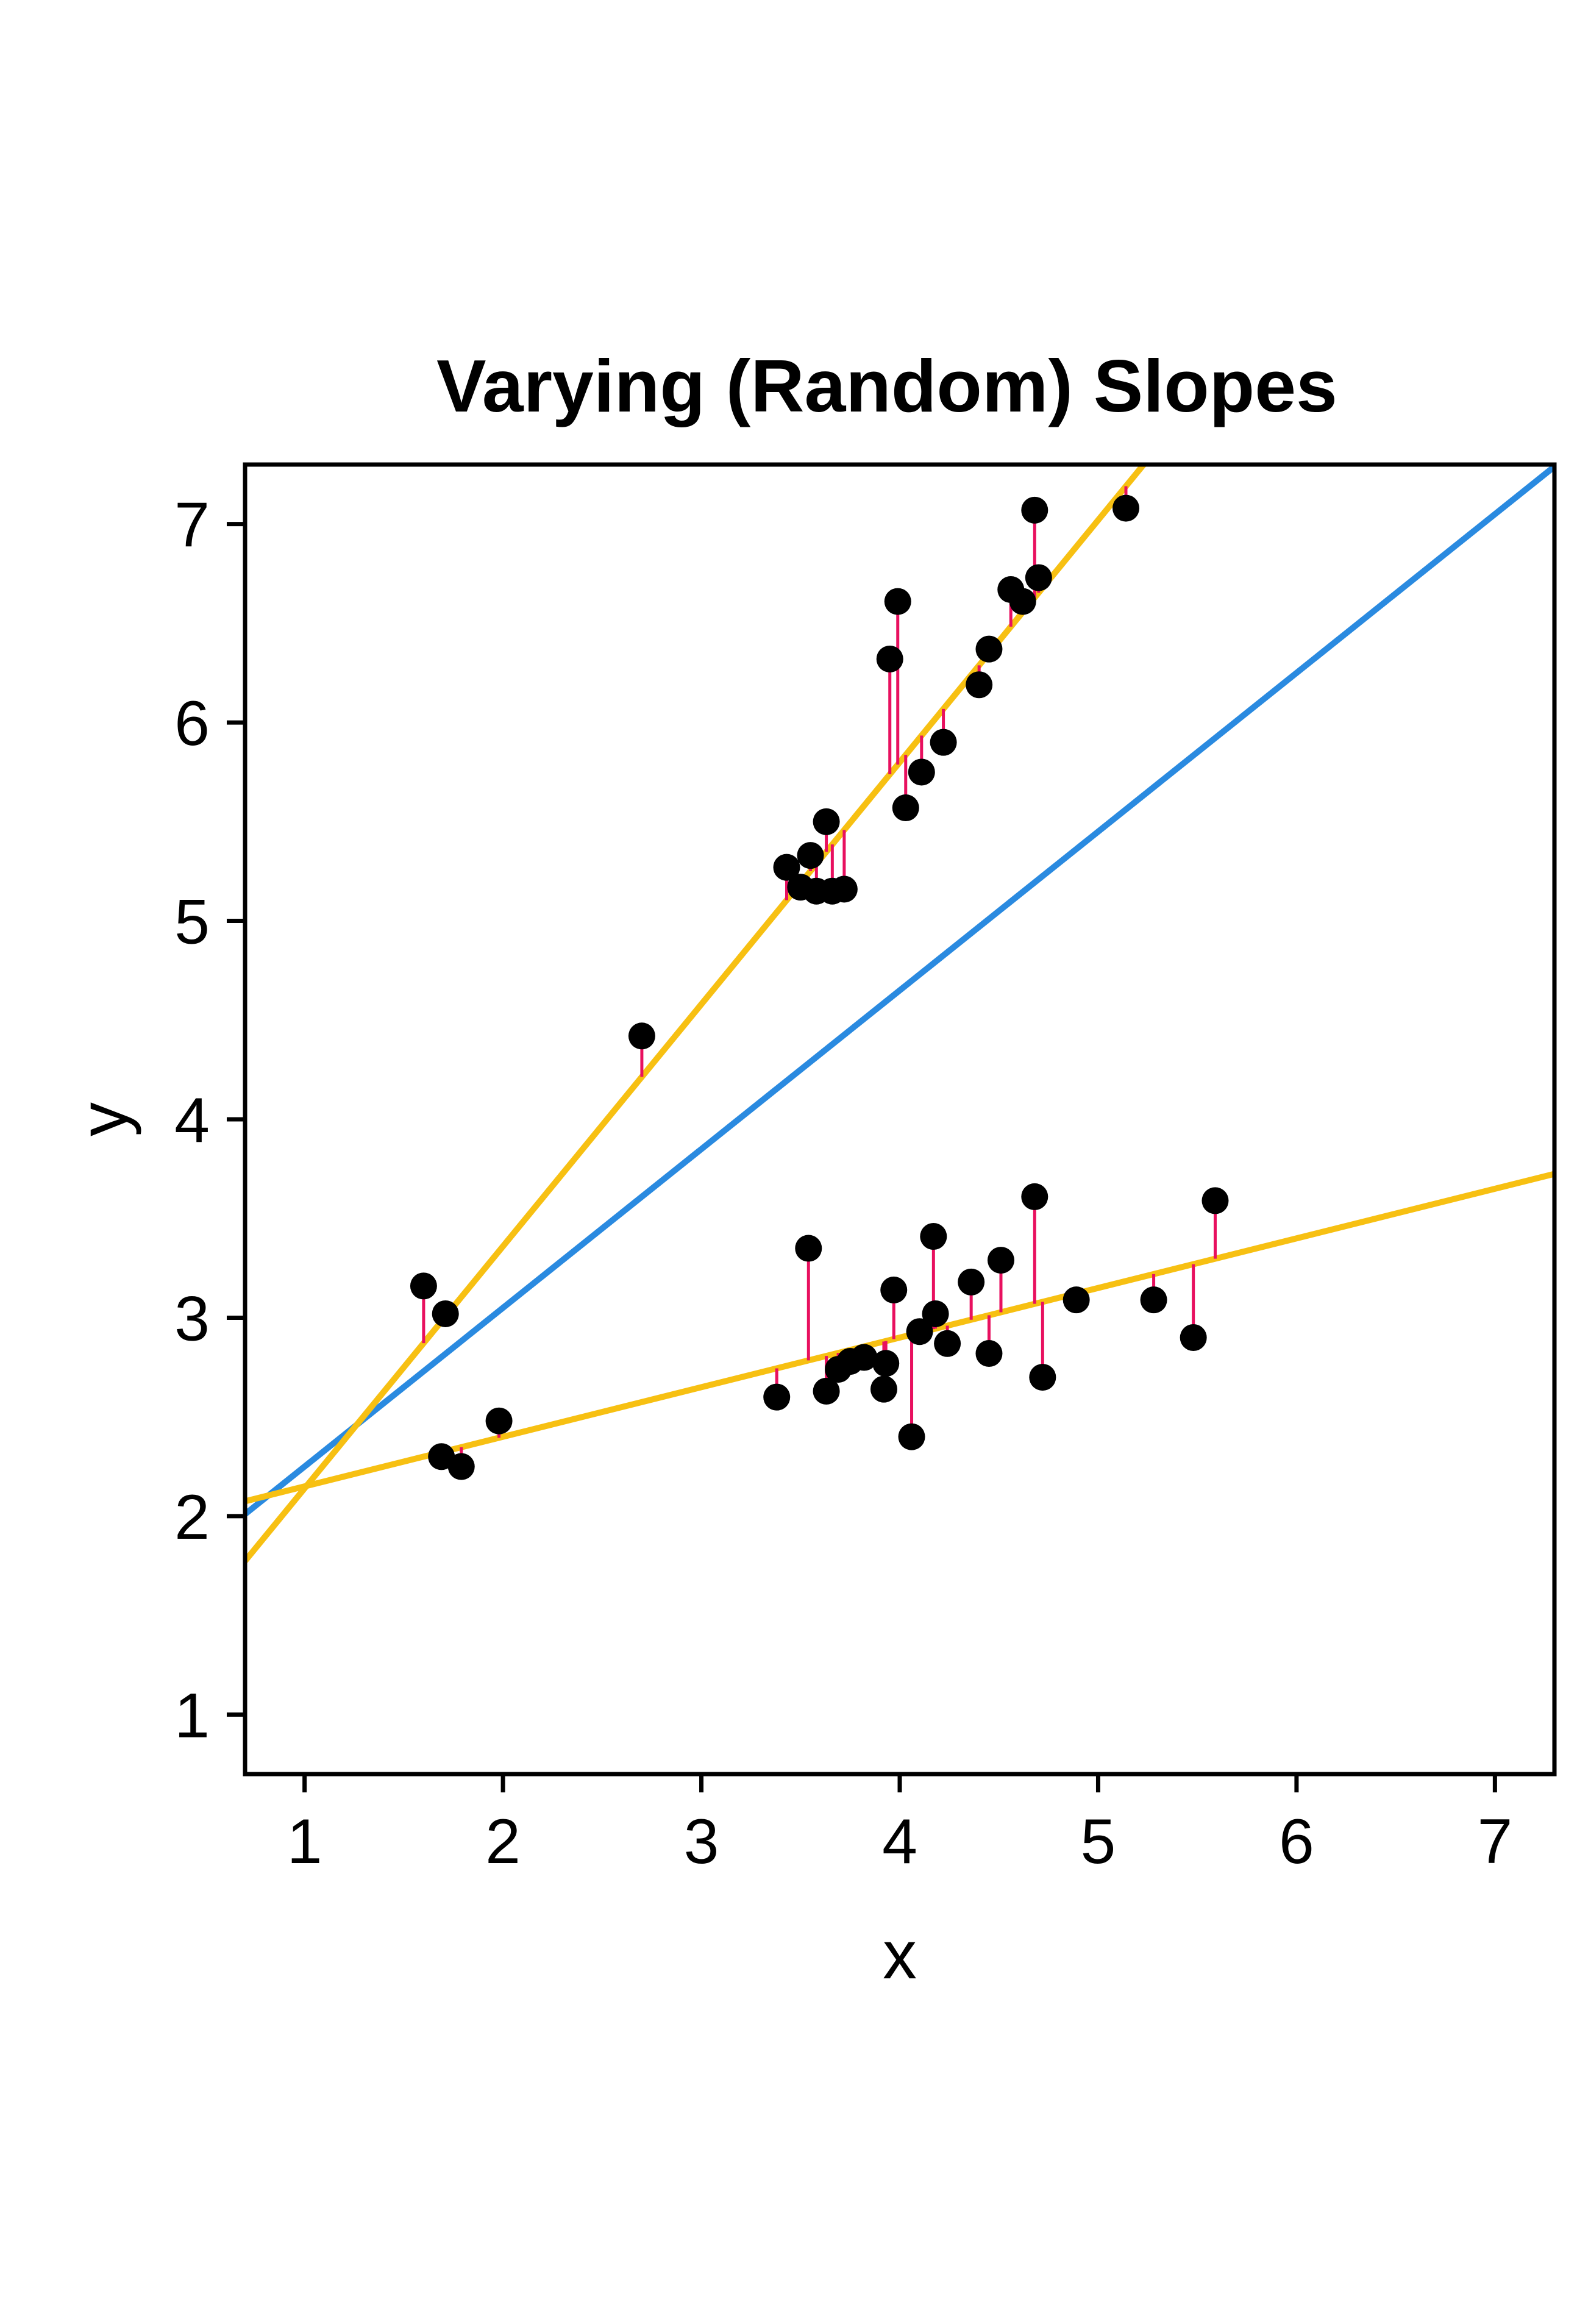  I want to click on y-axis-label: y, so click(103, 1119).